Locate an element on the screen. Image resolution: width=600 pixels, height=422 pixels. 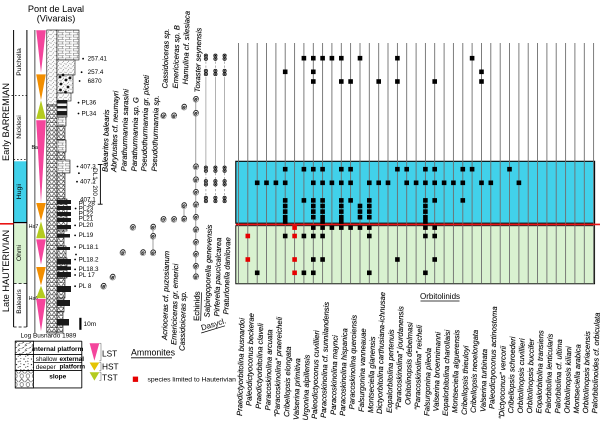
svg-text: Orbitolinopsis kiliani is located at coordinates (568, 380).